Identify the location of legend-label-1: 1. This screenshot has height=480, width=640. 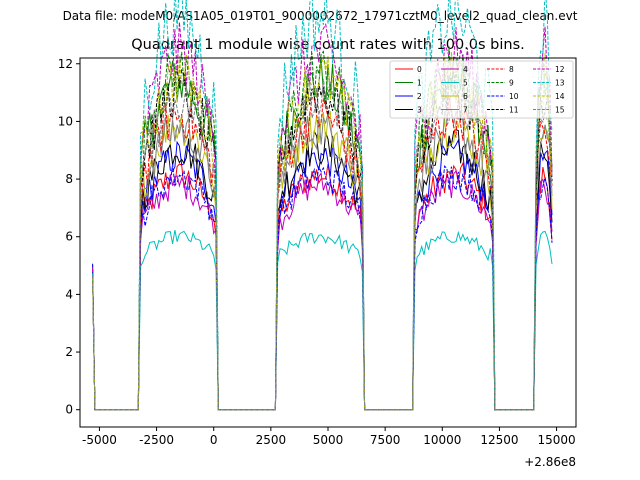
(419, 83).